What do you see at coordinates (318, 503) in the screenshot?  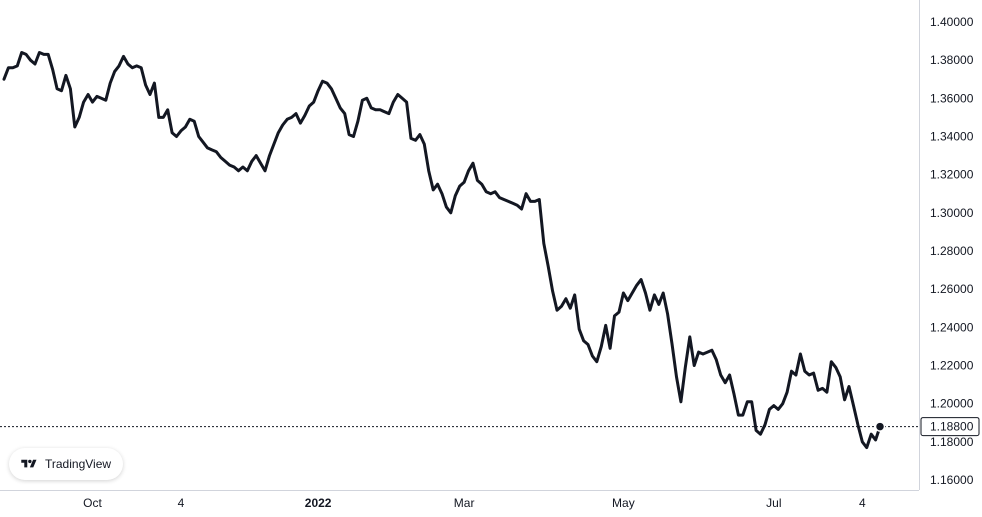 I see `x-tick-label: 2022` at bounding box center [318, 503].